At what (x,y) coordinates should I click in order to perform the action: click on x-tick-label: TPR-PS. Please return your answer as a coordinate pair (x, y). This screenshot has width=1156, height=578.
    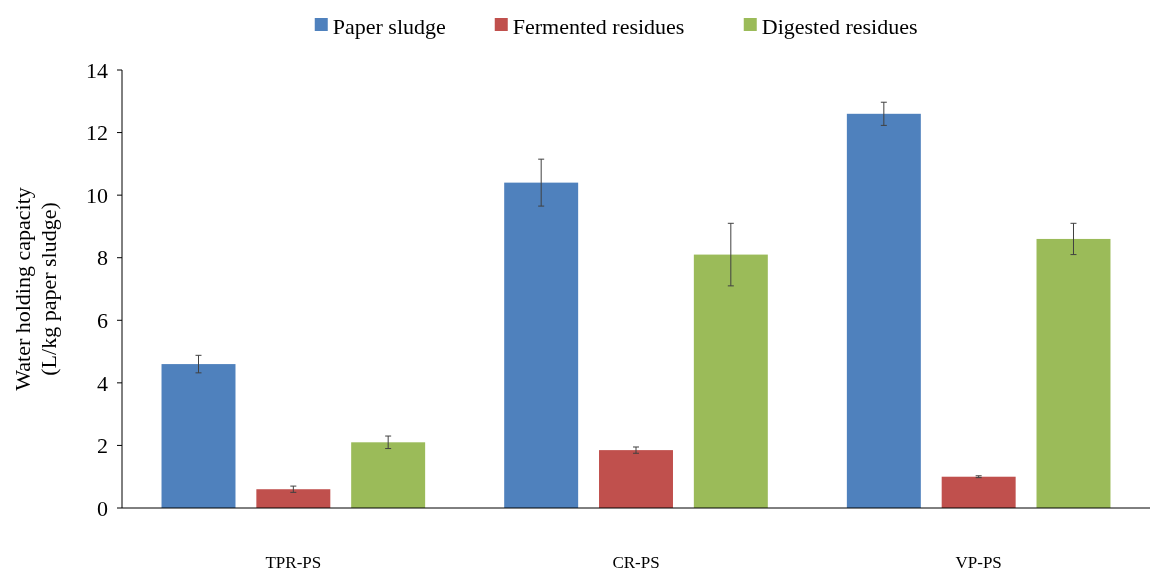
    Looking at the image, I should click on (293, 562).